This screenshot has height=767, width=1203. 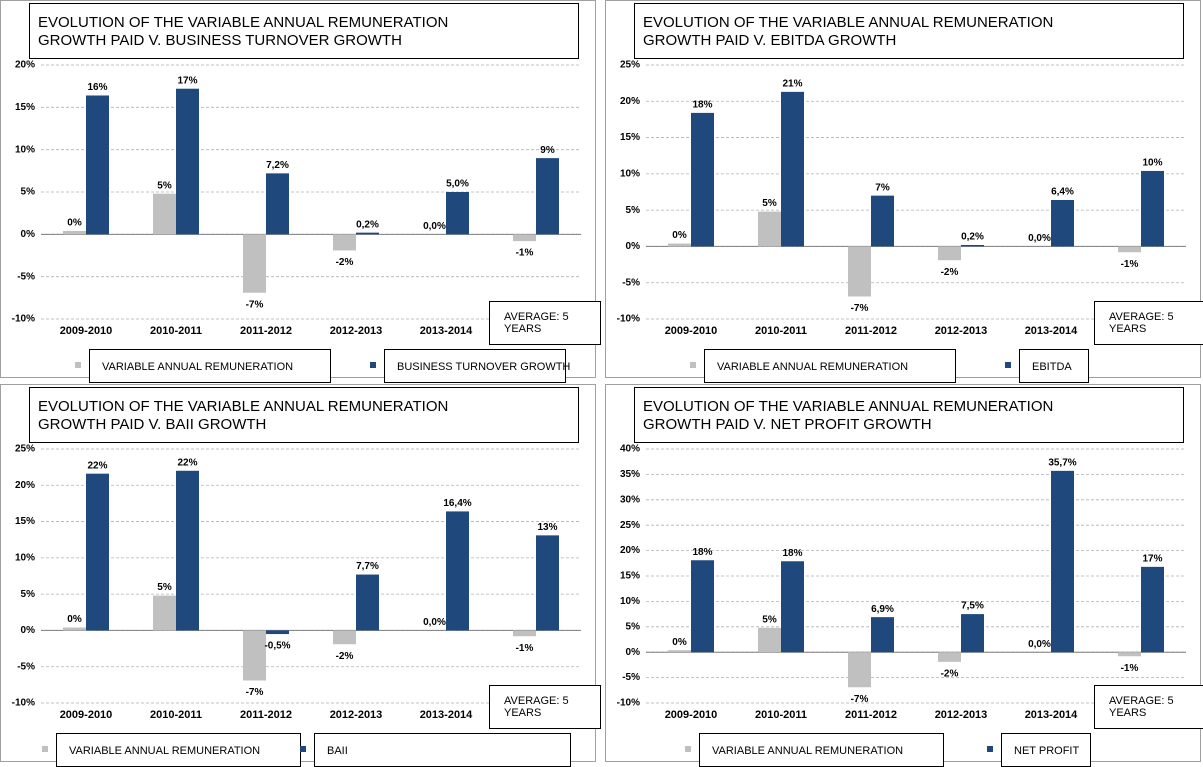 I want to click on value-label: 35,7%, so click(x=1062, y=462).